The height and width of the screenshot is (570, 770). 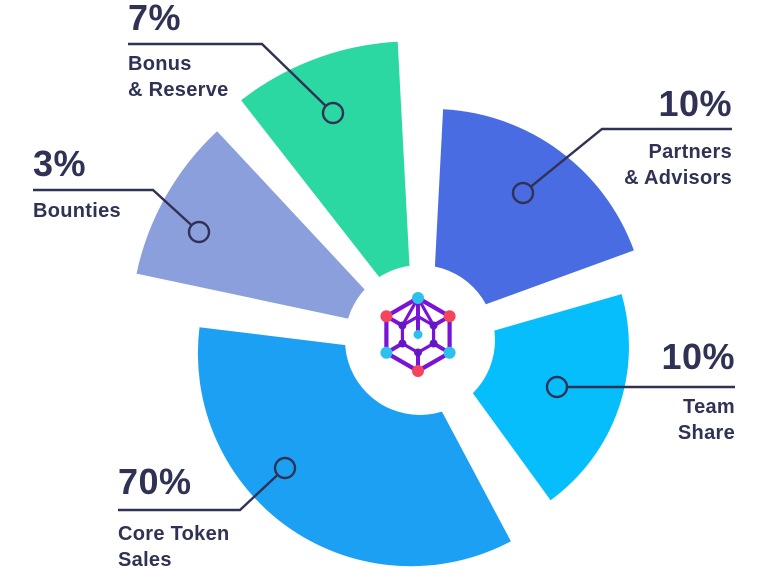 What do you see at coordinates (386, 352) in the screenshot?
I see `logo-dot-lower-left` at bounding box center [386, 352].